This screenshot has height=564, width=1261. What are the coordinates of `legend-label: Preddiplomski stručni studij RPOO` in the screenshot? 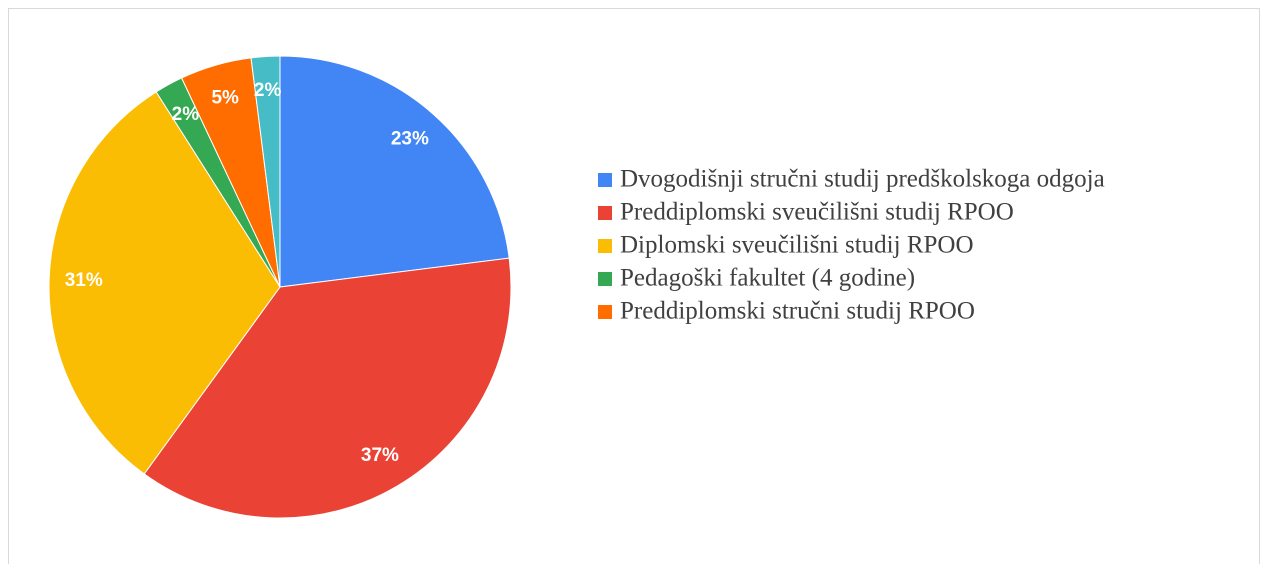 It's located at (797, 311).